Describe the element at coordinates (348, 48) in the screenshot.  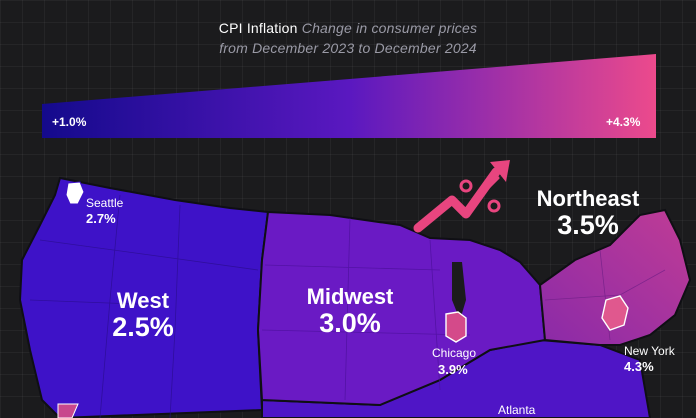
I see `title-subtitle-2: from December 2023 to December 2024` at that location.